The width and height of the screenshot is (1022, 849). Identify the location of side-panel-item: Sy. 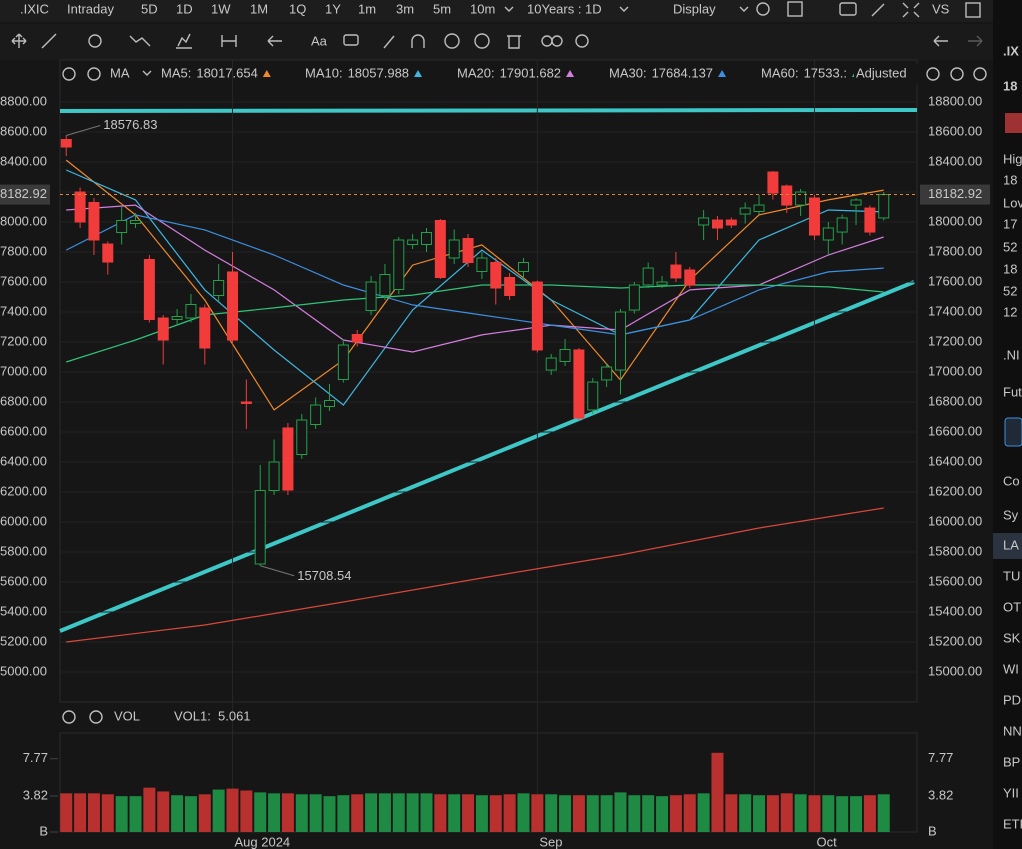
(1011, 514).